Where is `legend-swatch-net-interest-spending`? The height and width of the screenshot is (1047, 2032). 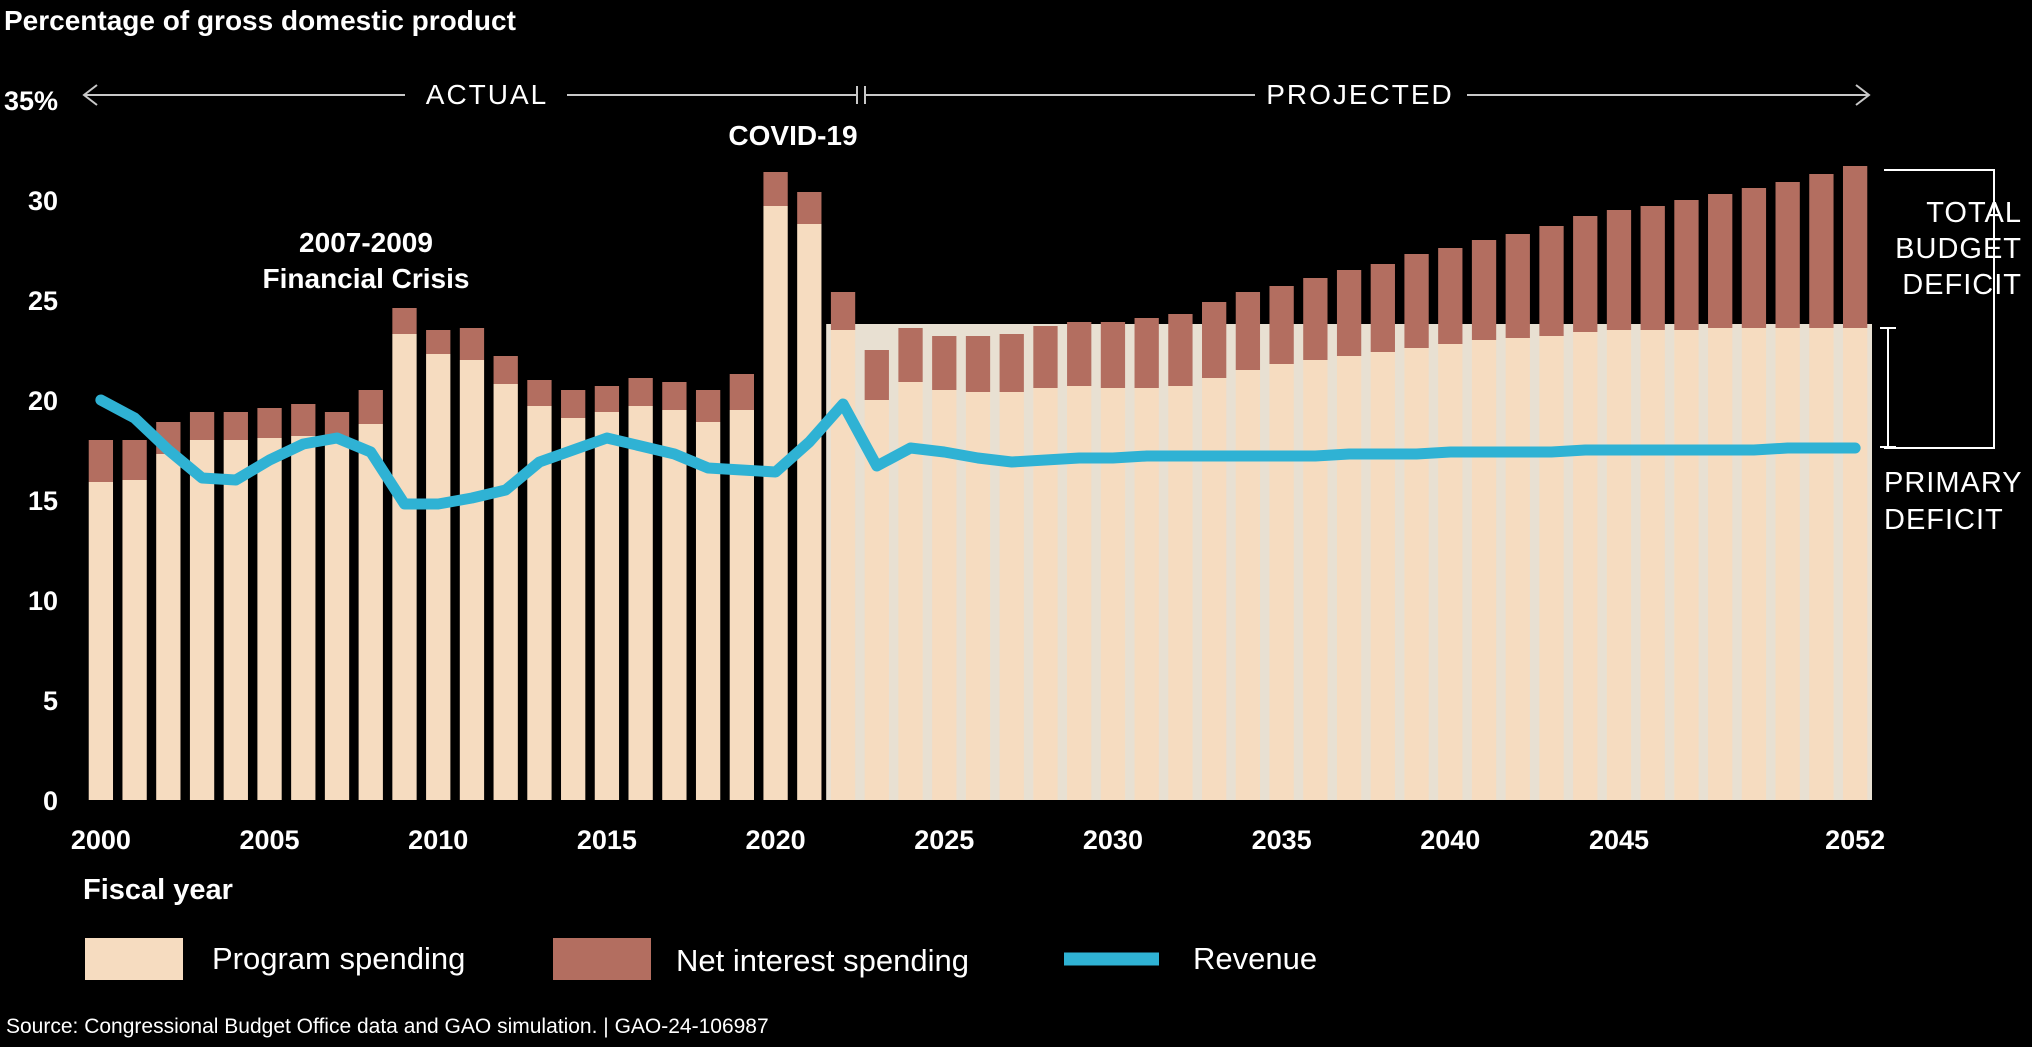
legend-swatch-net-interest-spending is located at coordinates (602, 959).